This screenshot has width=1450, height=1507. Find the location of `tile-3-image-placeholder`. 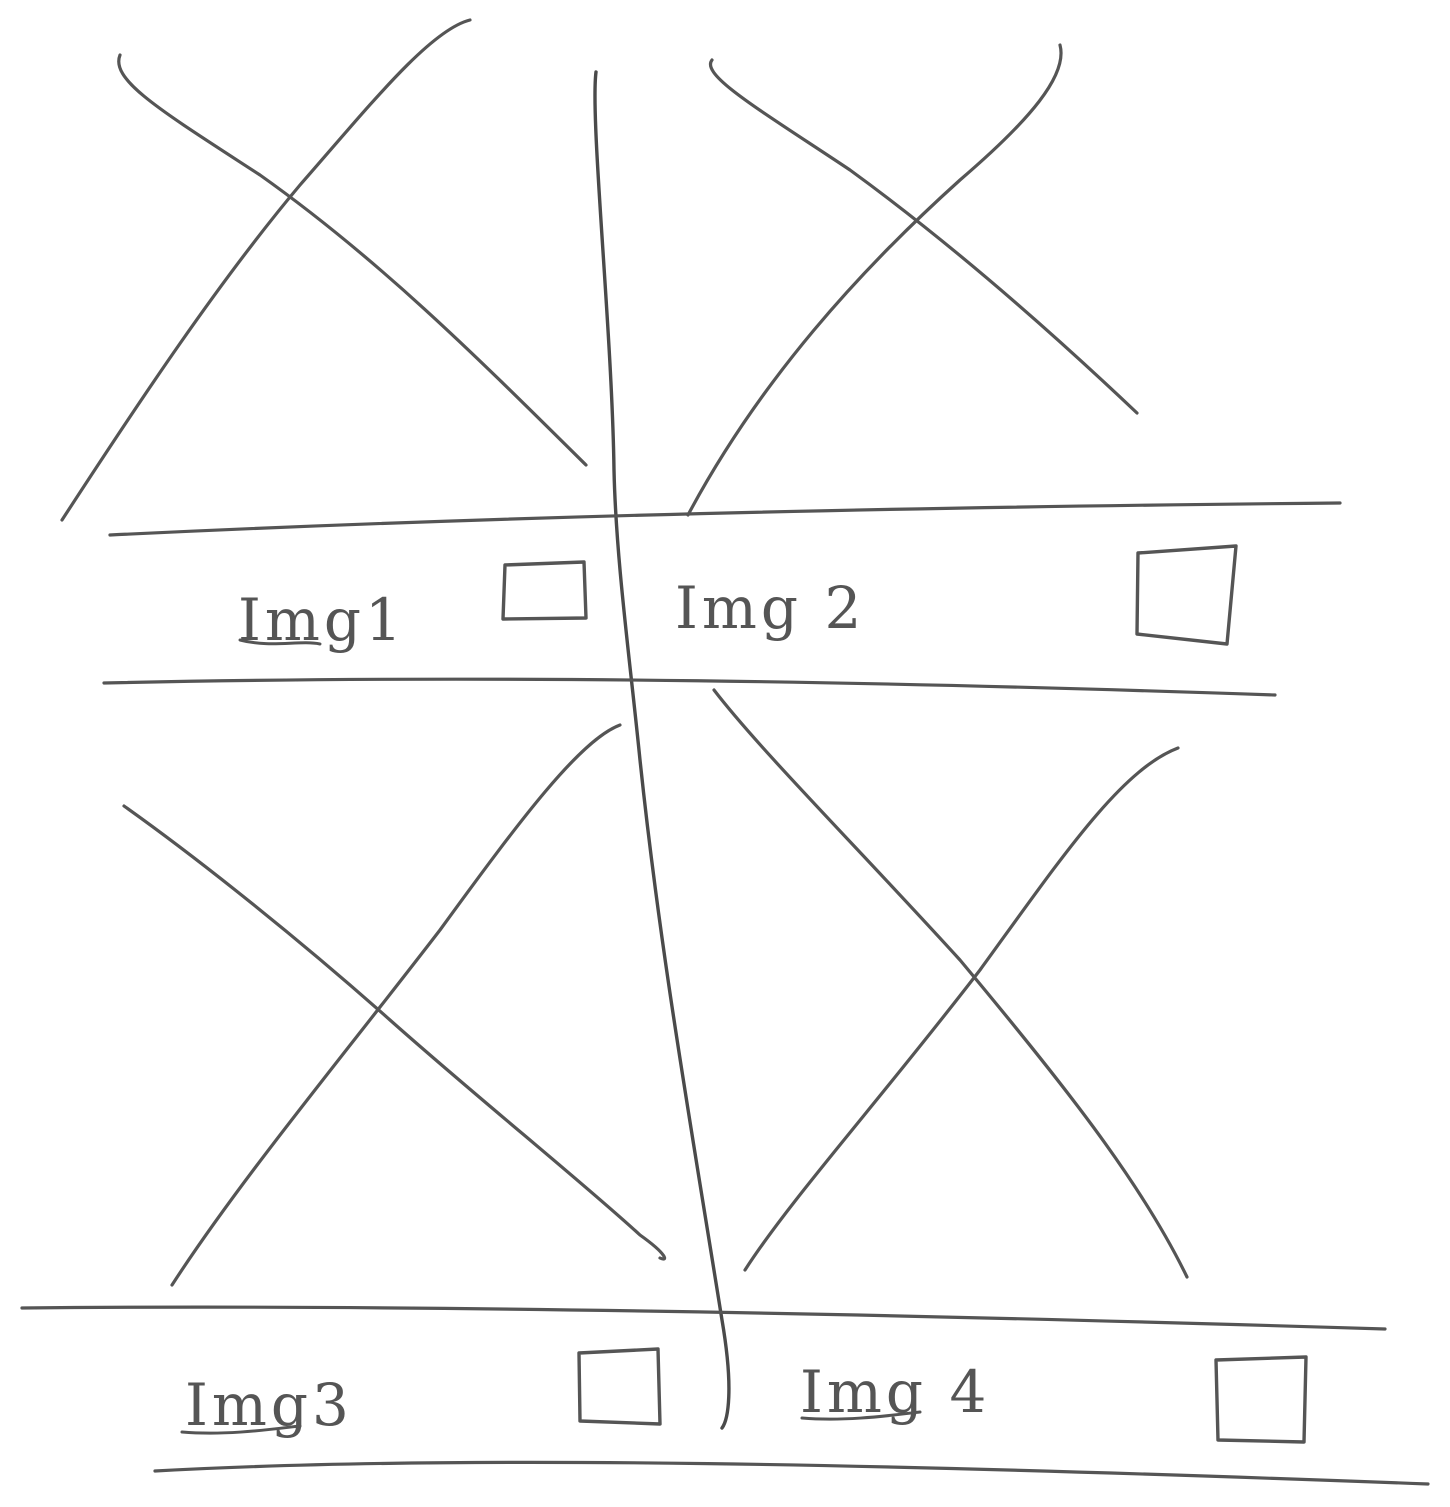

tile-3-image-placeholder is located at coordinates (394, 1005).